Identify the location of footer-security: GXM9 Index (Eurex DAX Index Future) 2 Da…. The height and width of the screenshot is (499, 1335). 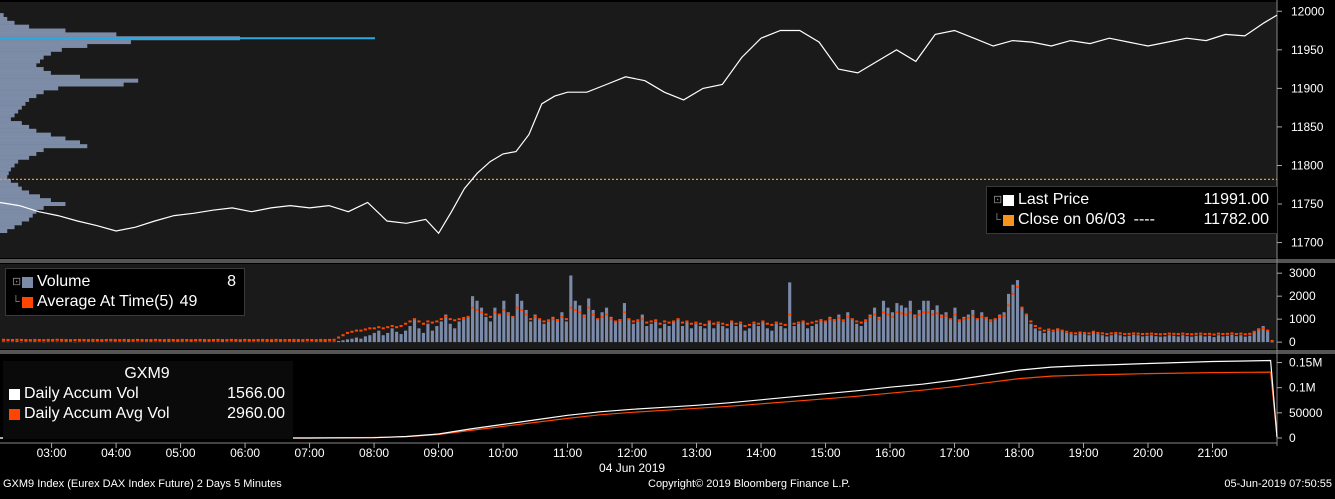
(142, 484).